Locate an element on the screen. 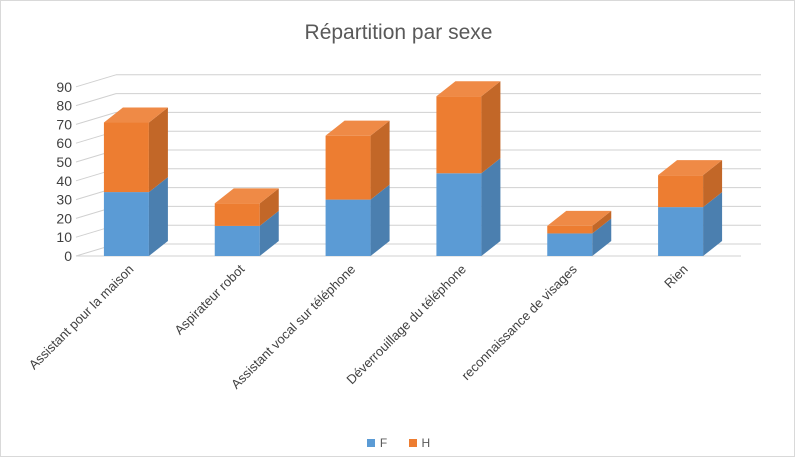  legend-item-f: F is located at coordinates (377, 443).